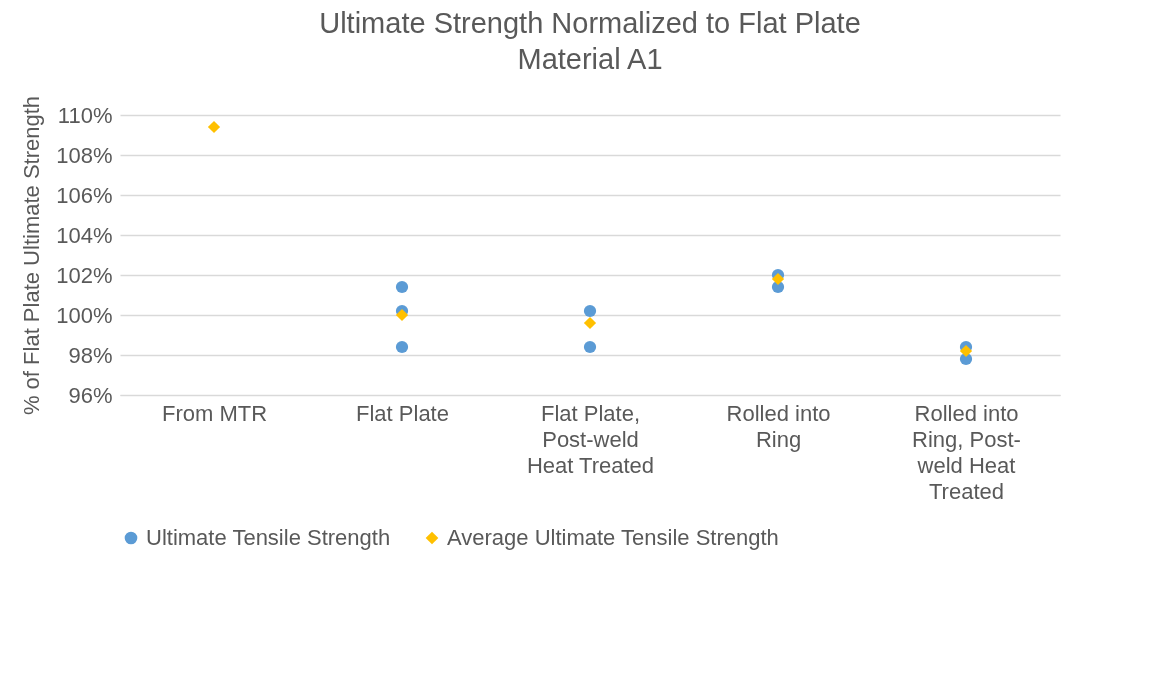  I want to click on legend-label: Ultimate Tensile Strength, so click(268, 537).